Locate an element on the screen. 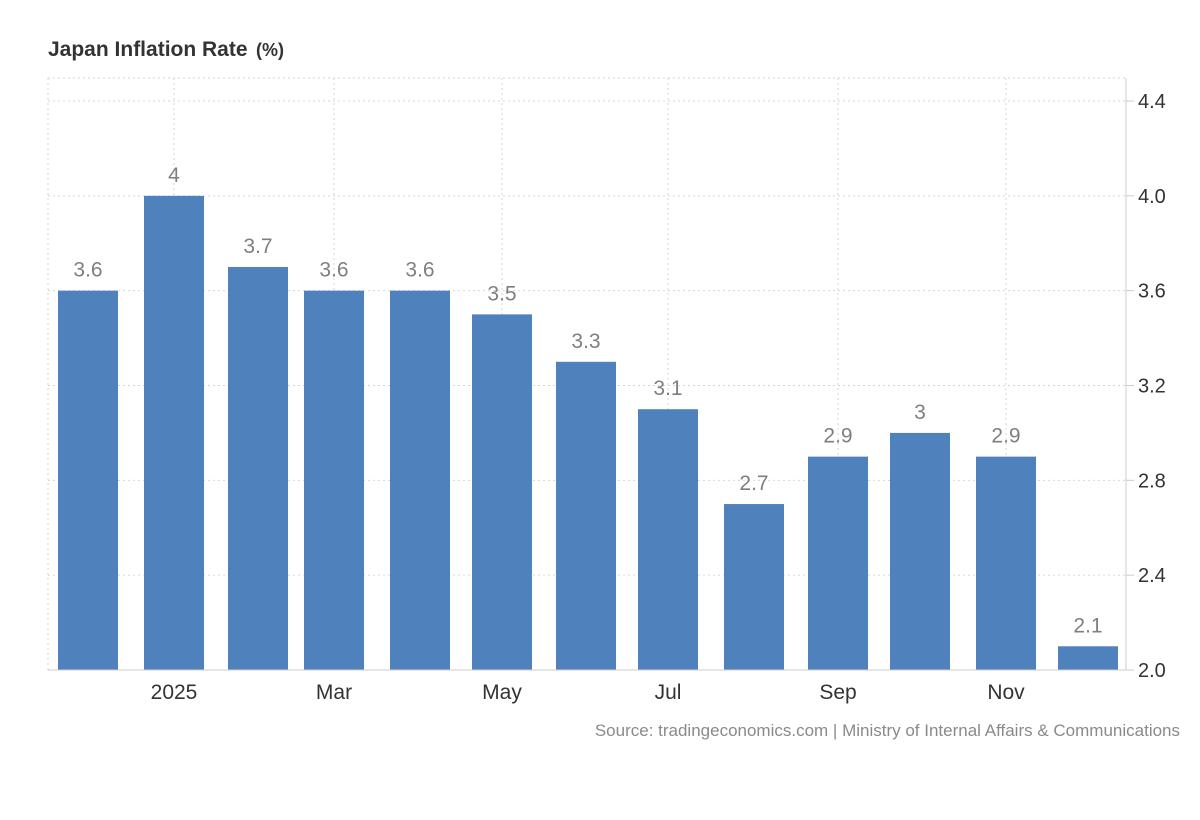  data-label: 2.7 is located at coordinates (753, 483).